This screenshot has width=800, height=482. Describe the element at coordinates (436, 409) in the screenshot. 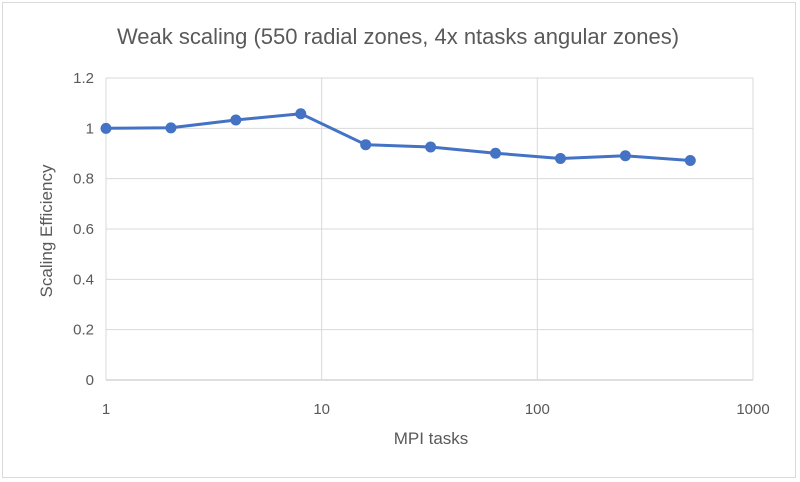

I see `x-axis-tick-labels: 1 10 100 1000` at that location.